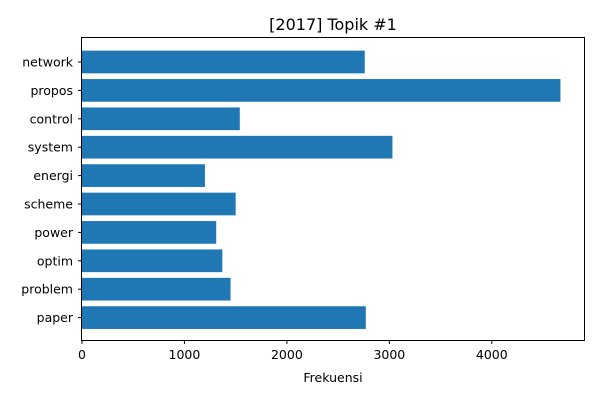 The height and width of the screenshot is (400, 600). I want to click on y-tick-label-control: control, so click(51, 118).